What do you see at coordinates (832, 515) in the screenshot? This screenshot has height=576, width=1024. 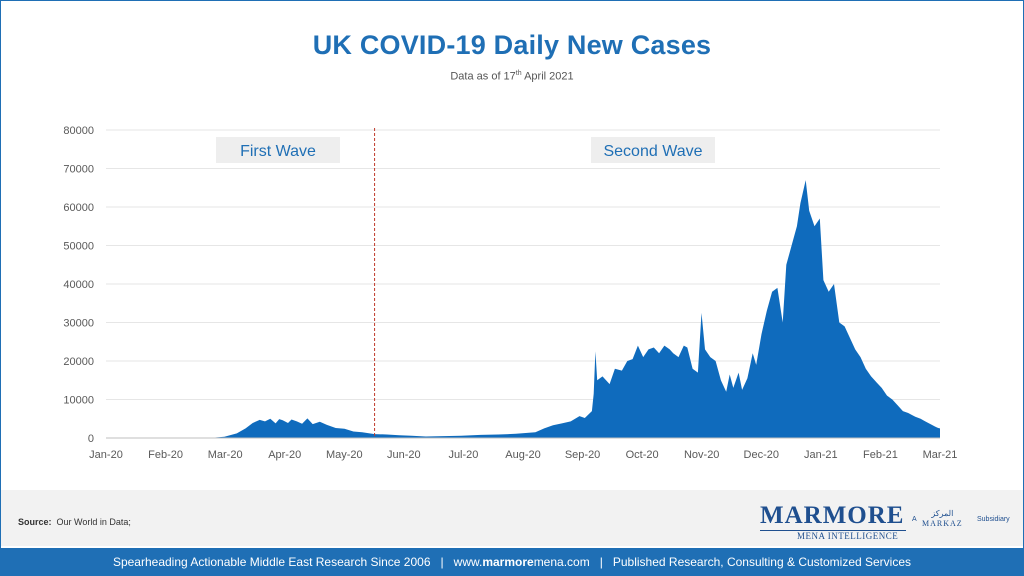 I see `logo-name: MARMORE` at bounding box center [832, 515].